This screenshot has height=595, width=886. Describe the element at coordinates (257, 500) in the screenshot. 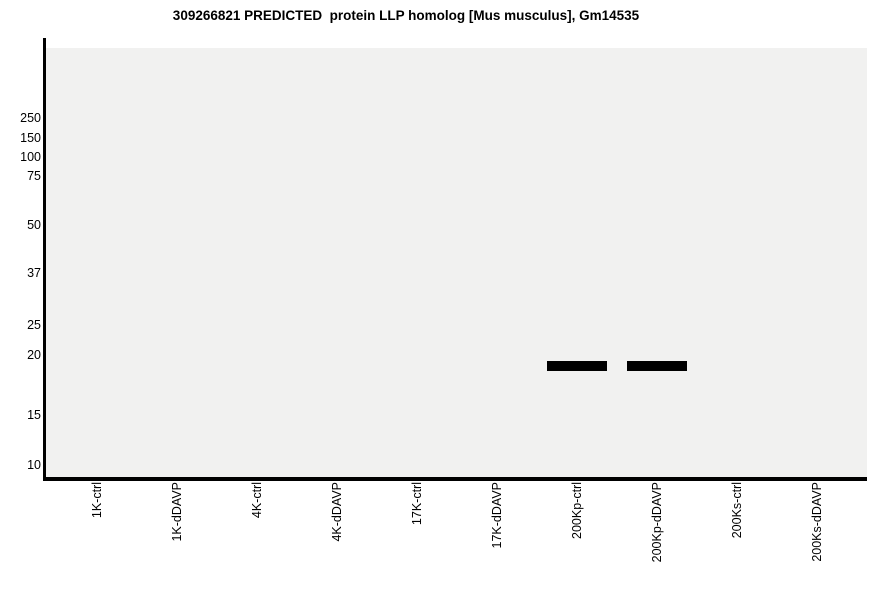

I see `x-lane-label: 4K-ctrl` at that location.